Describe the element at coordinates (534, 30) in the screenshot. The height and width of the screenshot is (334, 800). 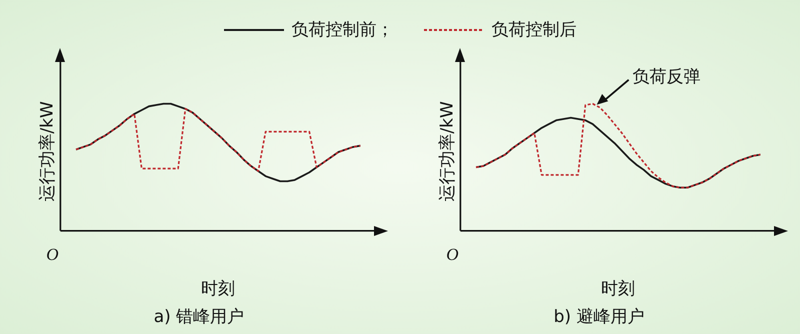
I see `legend-label: 负荷控制后` at that location.